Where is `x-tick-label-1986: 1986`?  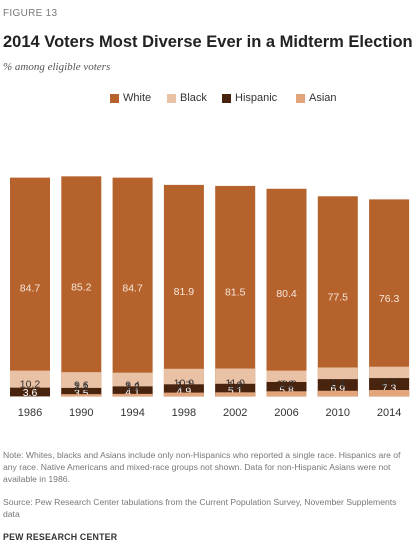
x-tick-label-1986: 1986 is located at coordinates (30, 413).